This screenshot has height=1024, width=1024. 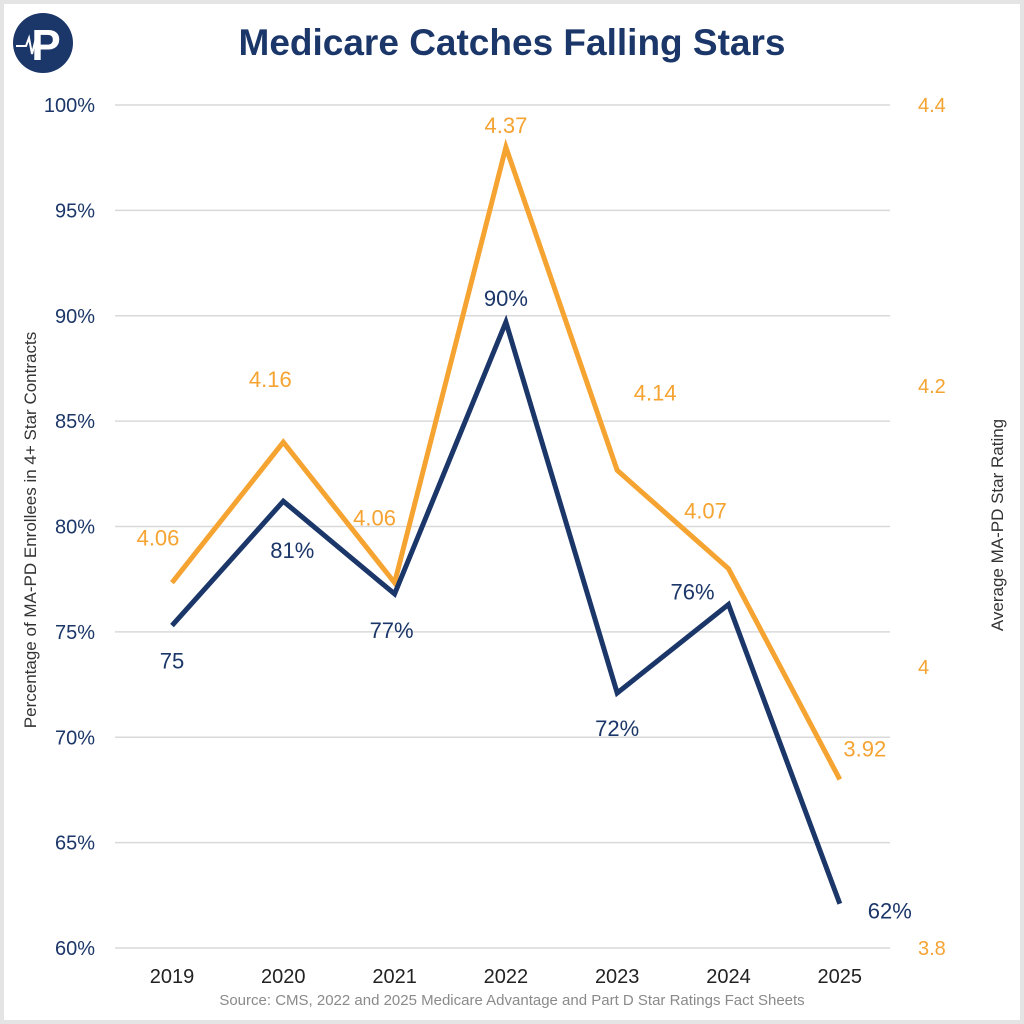 I want to click on logo-icon: P, so click(x=43, y=43).